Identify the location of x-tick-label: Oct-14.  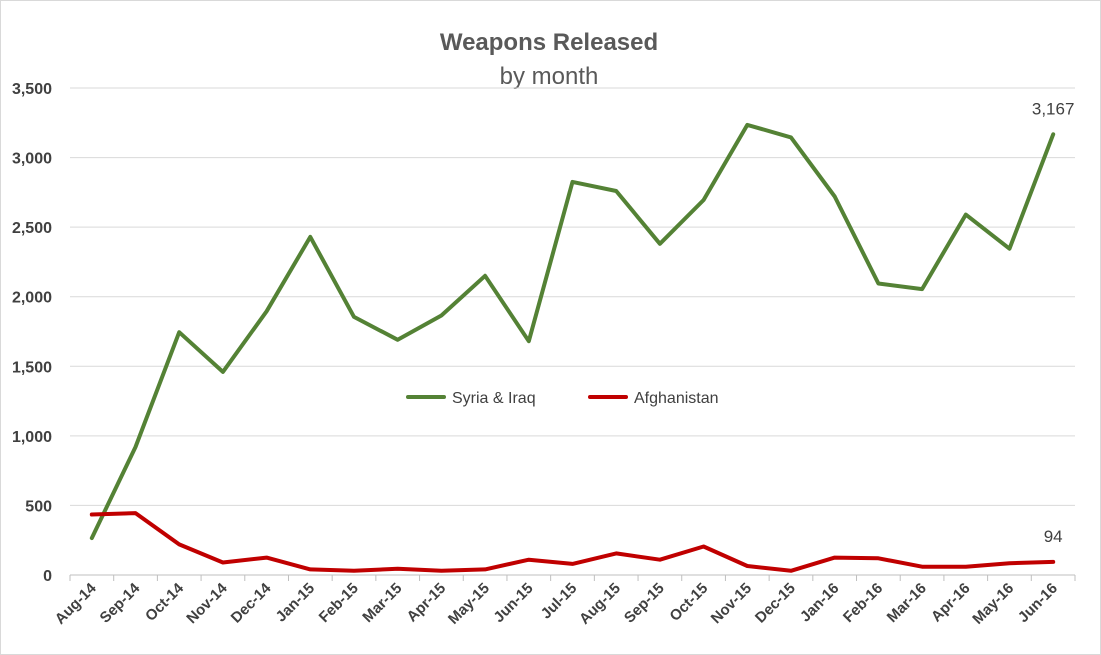
(164, 601).